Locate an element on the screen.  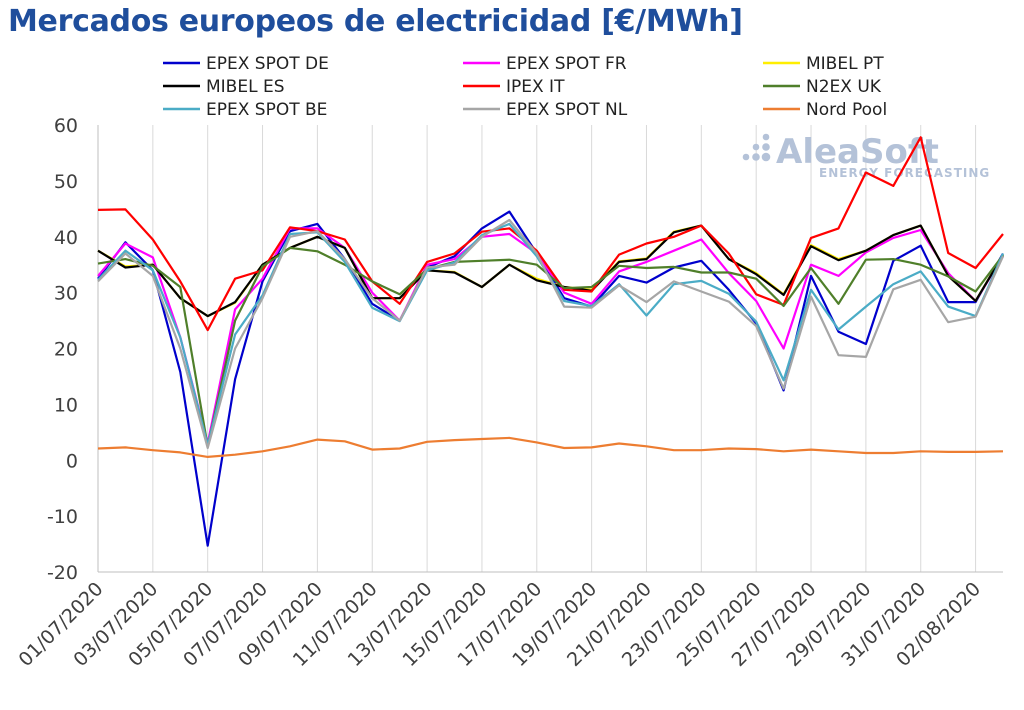
legend-label: EPEX SPOT BE is located at coordinates (266, 110).